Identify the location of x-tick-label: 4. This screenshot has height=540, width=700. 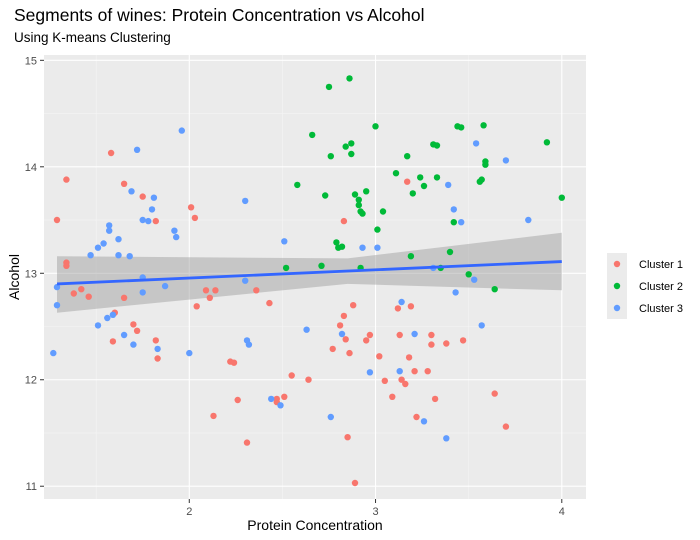
(562, 512).